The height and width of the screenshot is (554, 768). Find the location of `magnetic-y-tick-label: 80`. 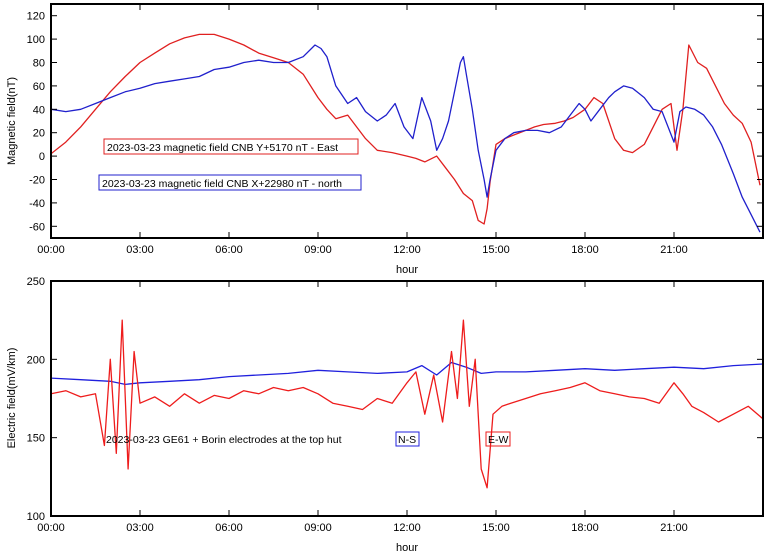

magnetic-y-tick-label: 80 is located at coordinates (39, 64).